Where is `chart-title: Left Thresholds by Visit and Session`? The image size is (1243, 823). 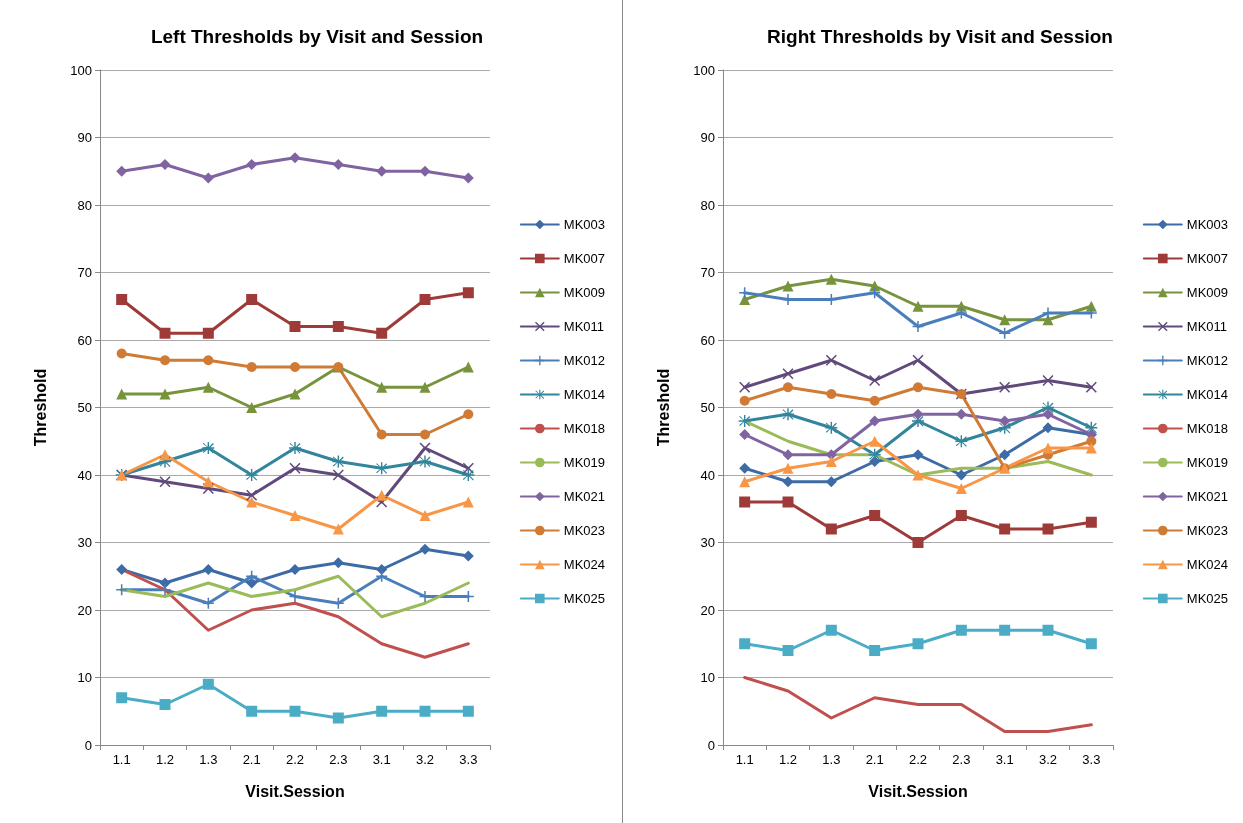 chart-title: Left Thresholds by Visit and Session is located at coordinates (317, 36).